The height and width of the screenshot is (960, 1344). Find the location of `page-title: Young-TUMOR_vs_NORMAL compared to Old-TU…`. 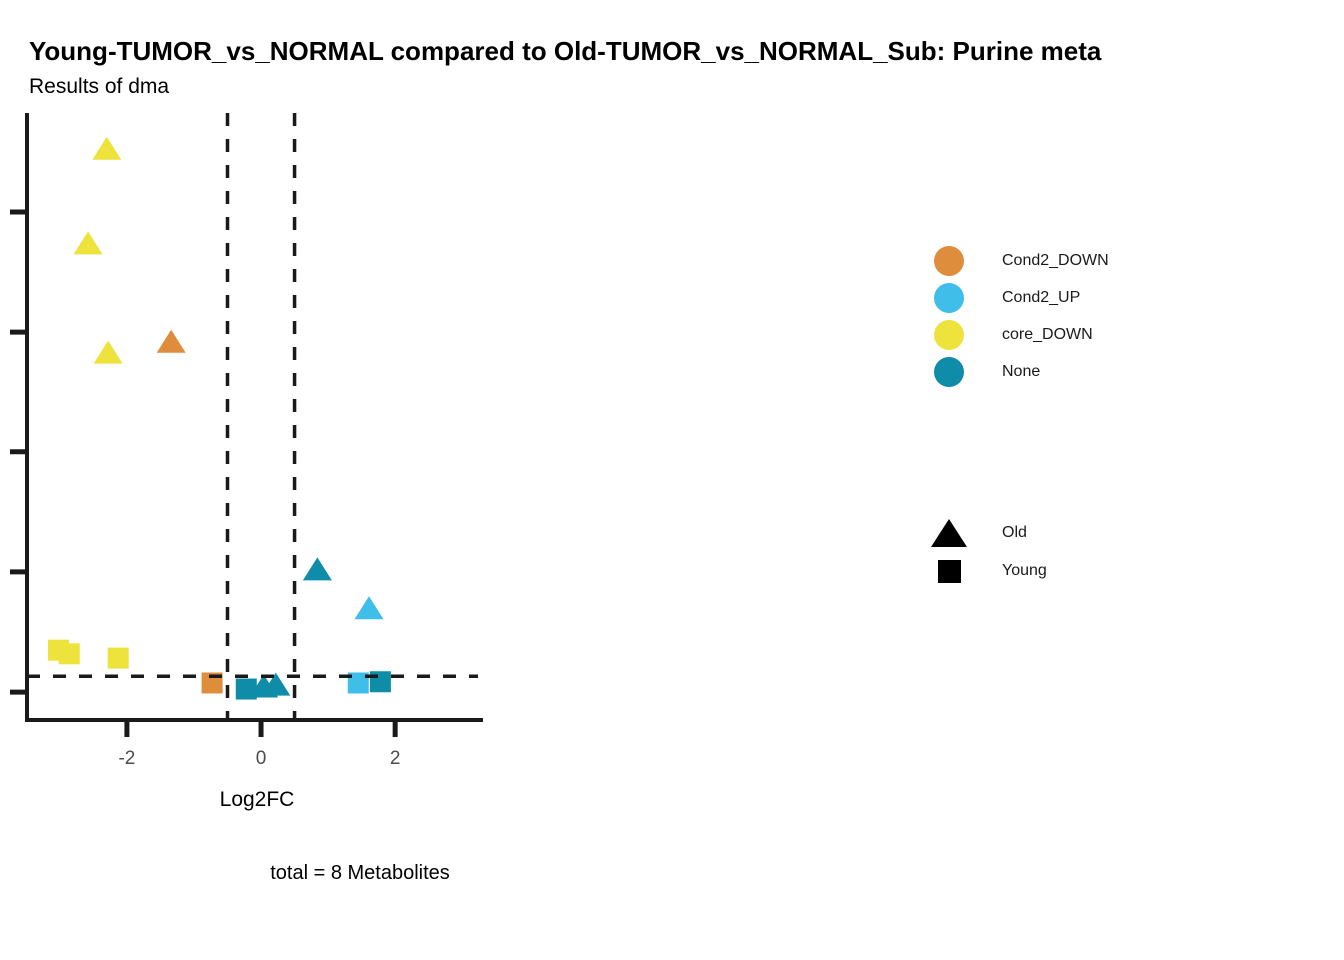

page-title: Young-TUMOR_vs_NORMAL compared to Old-TU… is located at coordinates (565, 51).